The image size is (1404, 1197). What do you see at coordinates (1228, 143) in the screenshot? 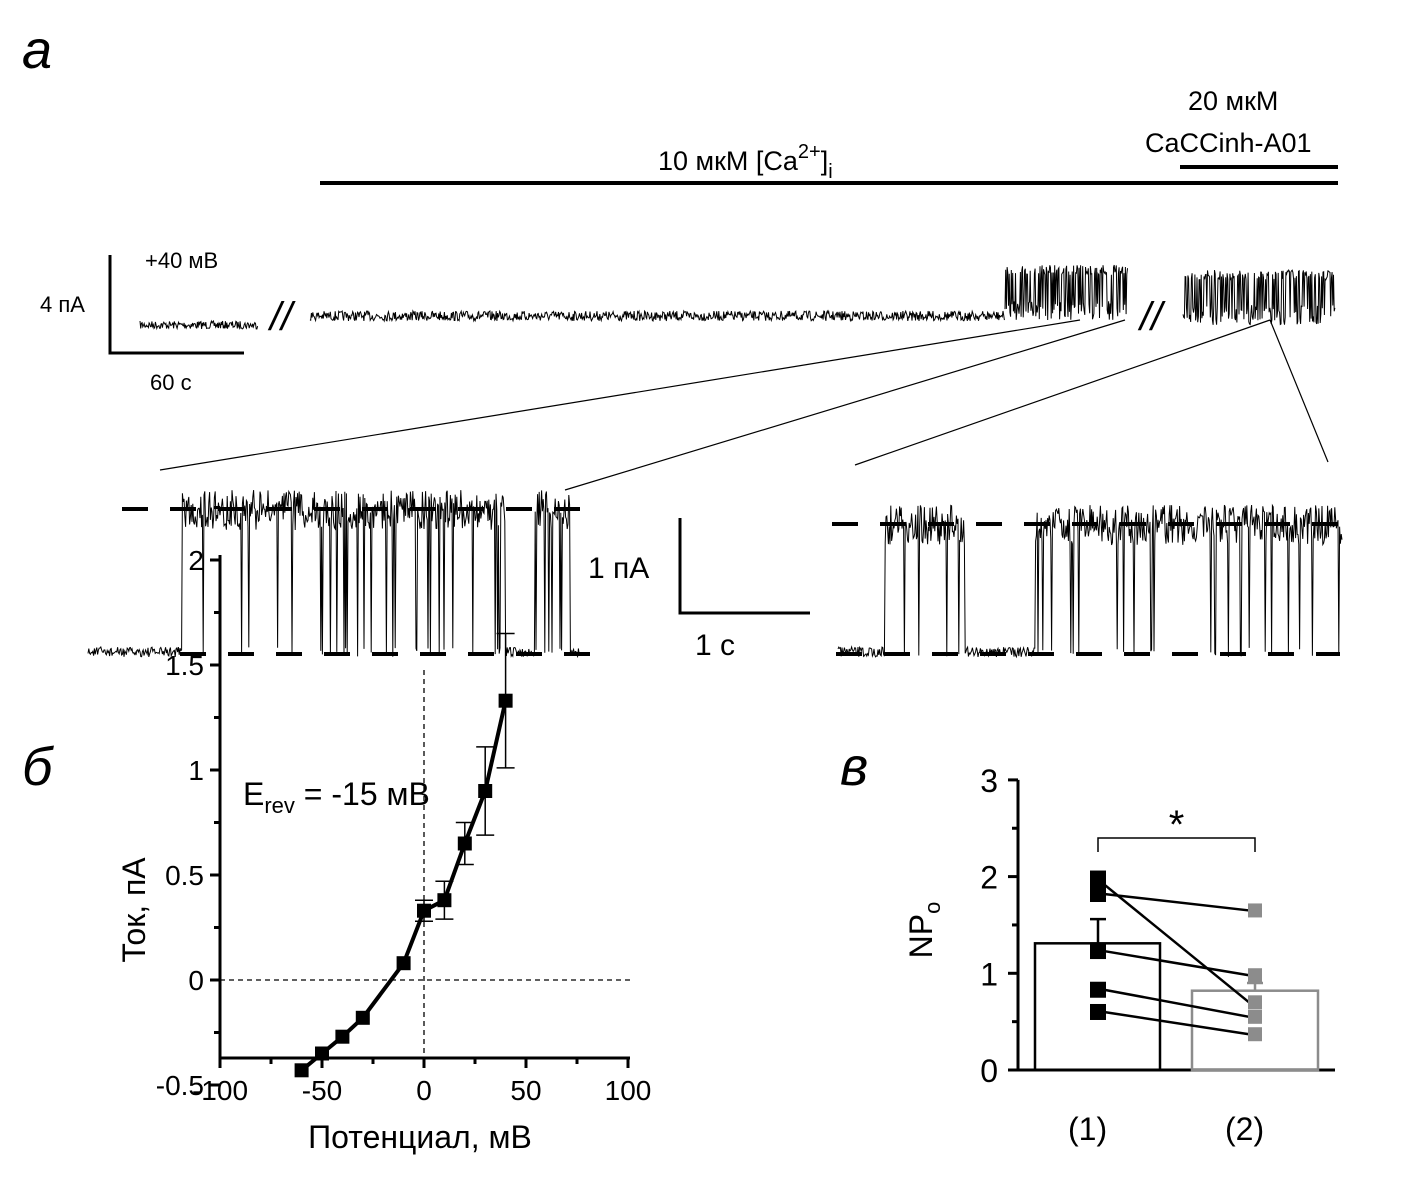
I see `inhibitor-name: CaCCinh-A01` at bounding box center [1228, 143].